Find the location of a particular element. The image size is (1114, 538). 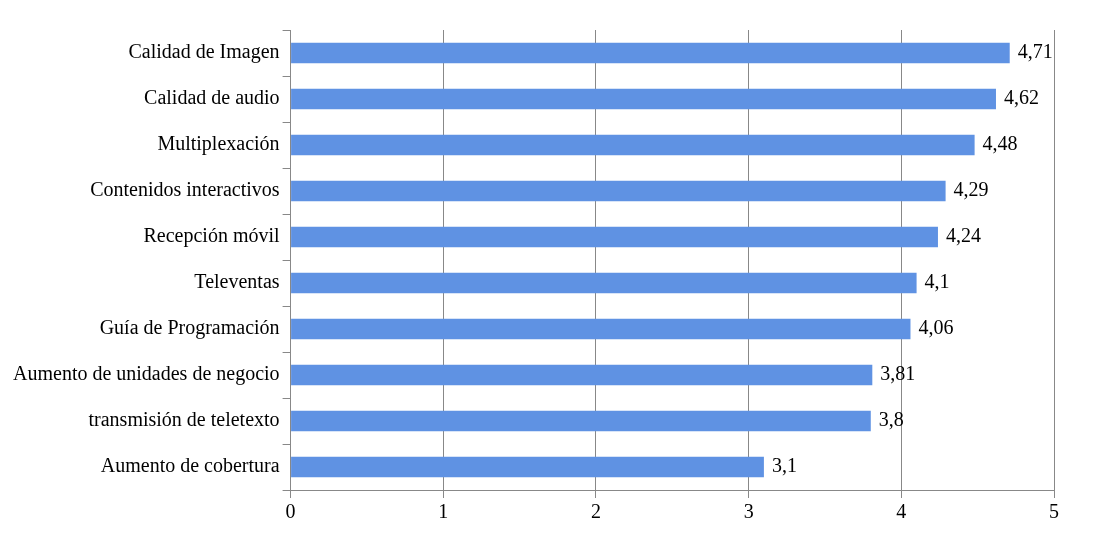

data-label: 4,48 is located at coordinates (1000, 143).